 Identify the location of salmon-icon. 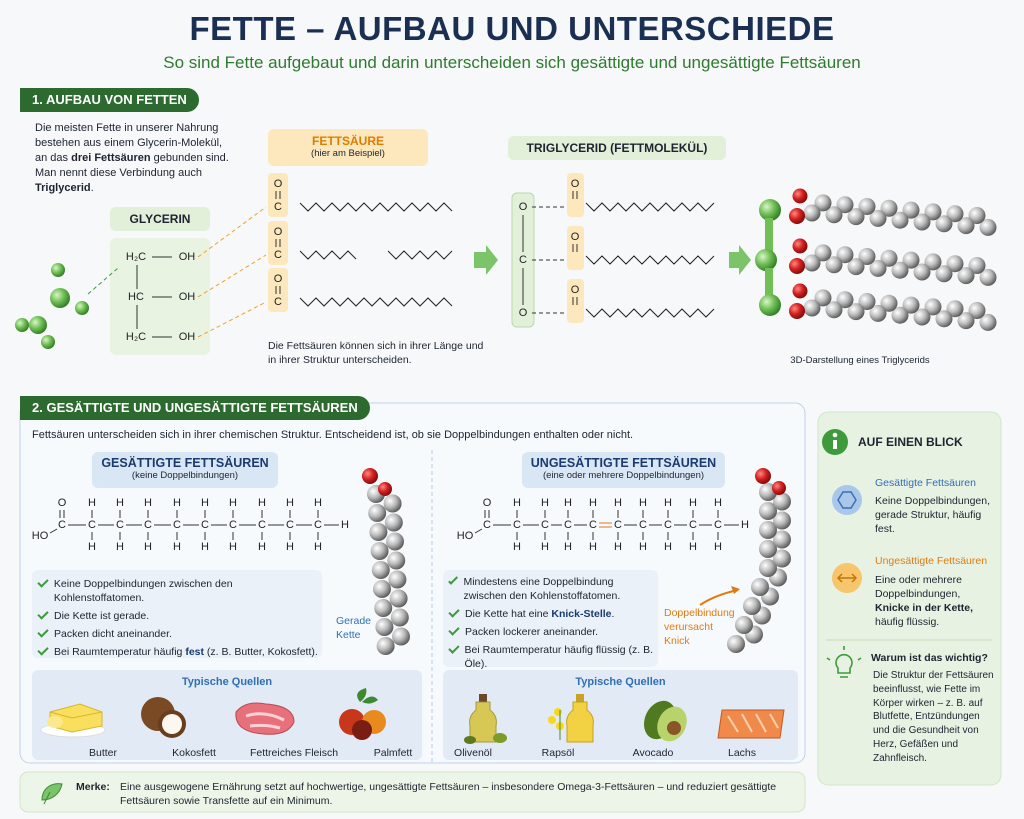
(751, 724).